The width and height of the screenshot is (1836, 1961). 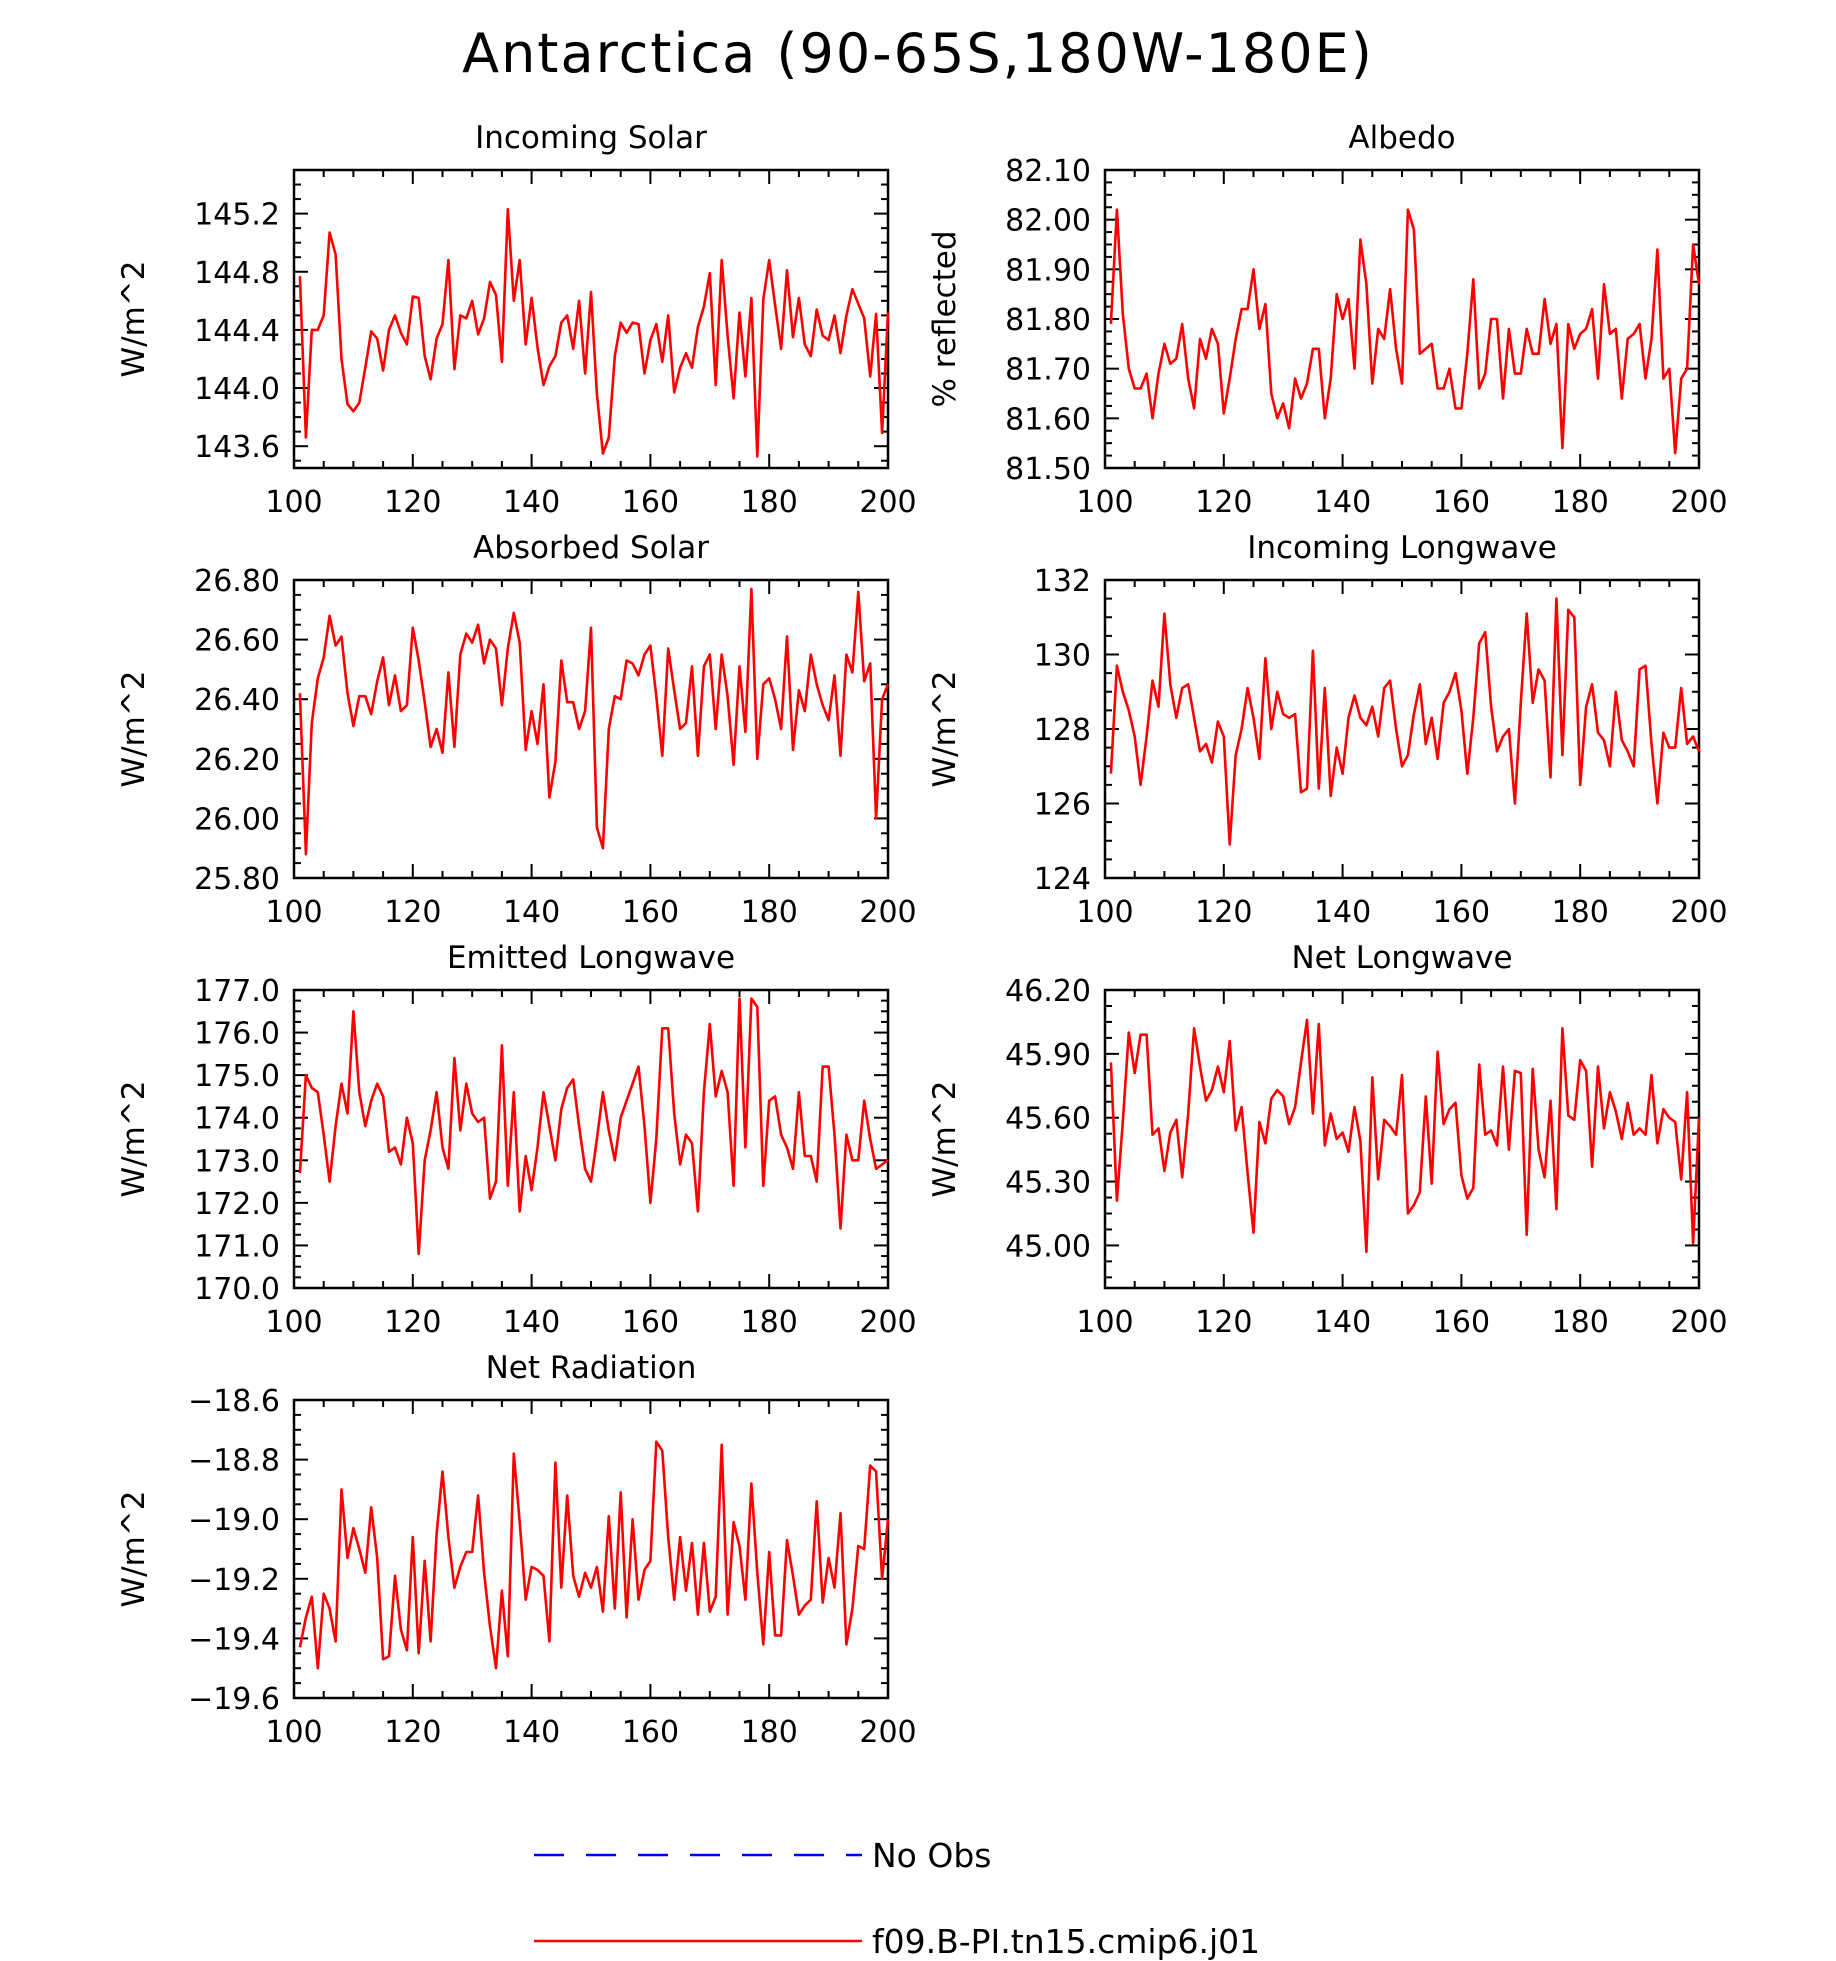 What do you see at coordinates (1062, 581) in the screenshot?
I see `y-tick-label: 132` at bounding box center [1062, 581].